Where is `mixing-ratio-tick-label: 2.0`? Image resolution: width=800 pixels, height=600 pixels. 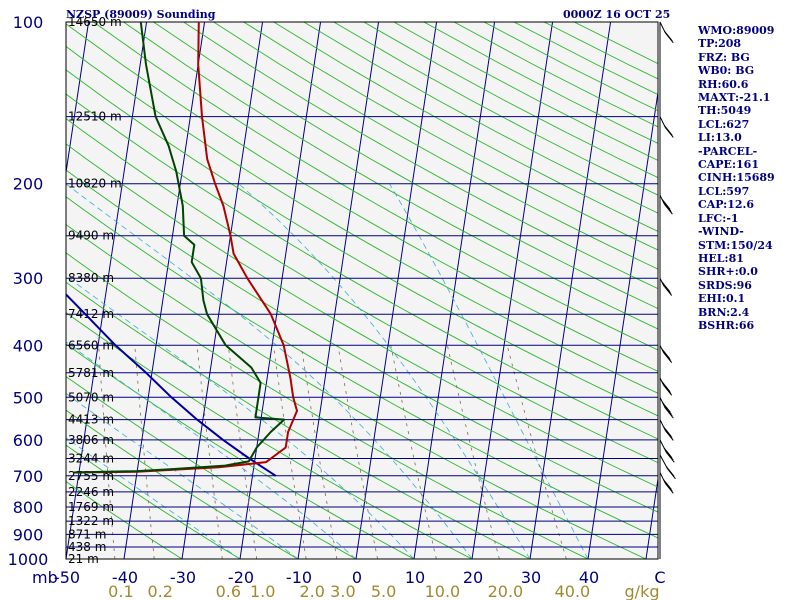
mixing-ratio-tick-label: 2.0 is located at coordinates (311, 591).